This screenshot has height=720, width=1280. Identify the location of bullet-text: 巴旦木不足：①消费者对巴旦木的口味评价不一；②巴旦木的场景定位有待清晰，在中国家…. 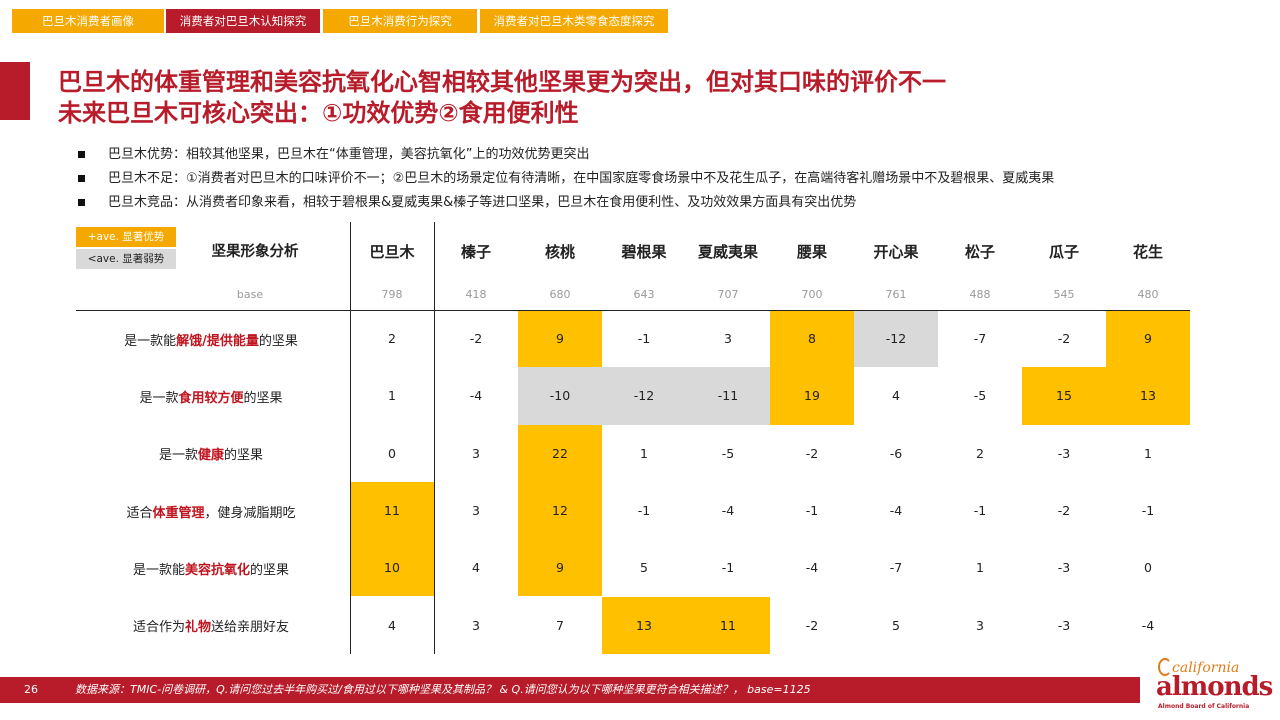
(581, 178).